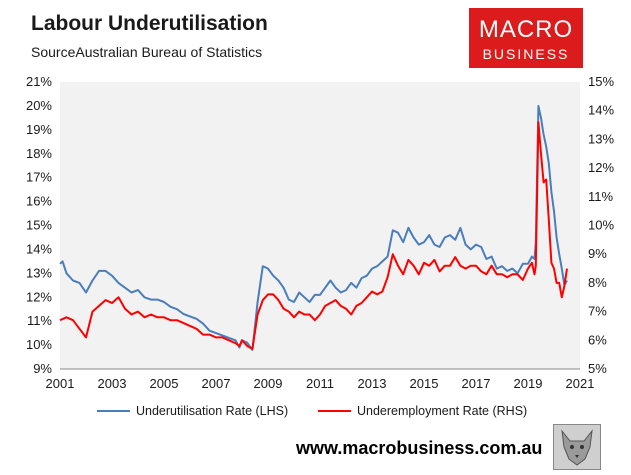 This screenshot has height=475, width=631. I want to click on y-left-tick-label: 14%, so click(39, 248).